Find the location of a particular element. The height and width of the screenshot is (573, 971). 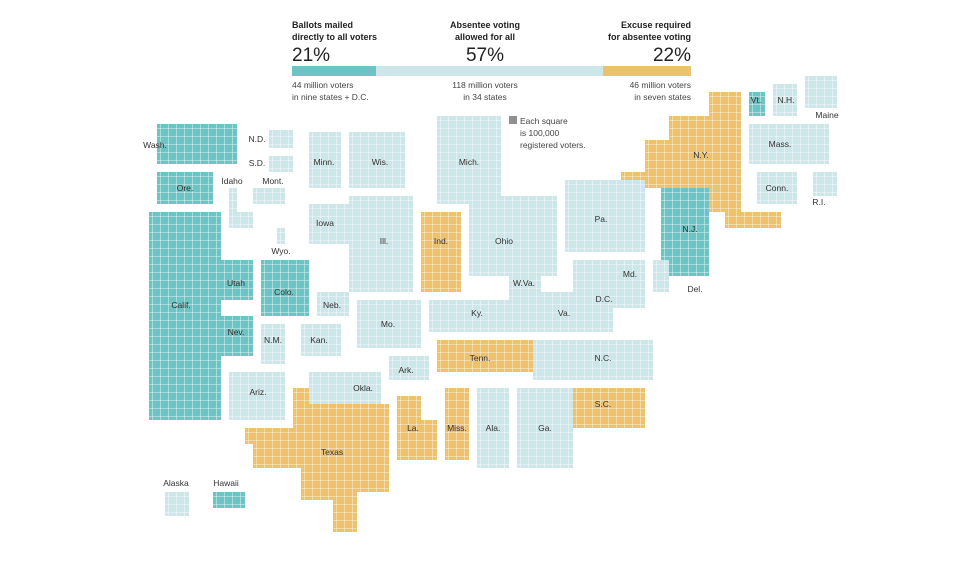

state-grid-md is located at coordinates (609, 284).